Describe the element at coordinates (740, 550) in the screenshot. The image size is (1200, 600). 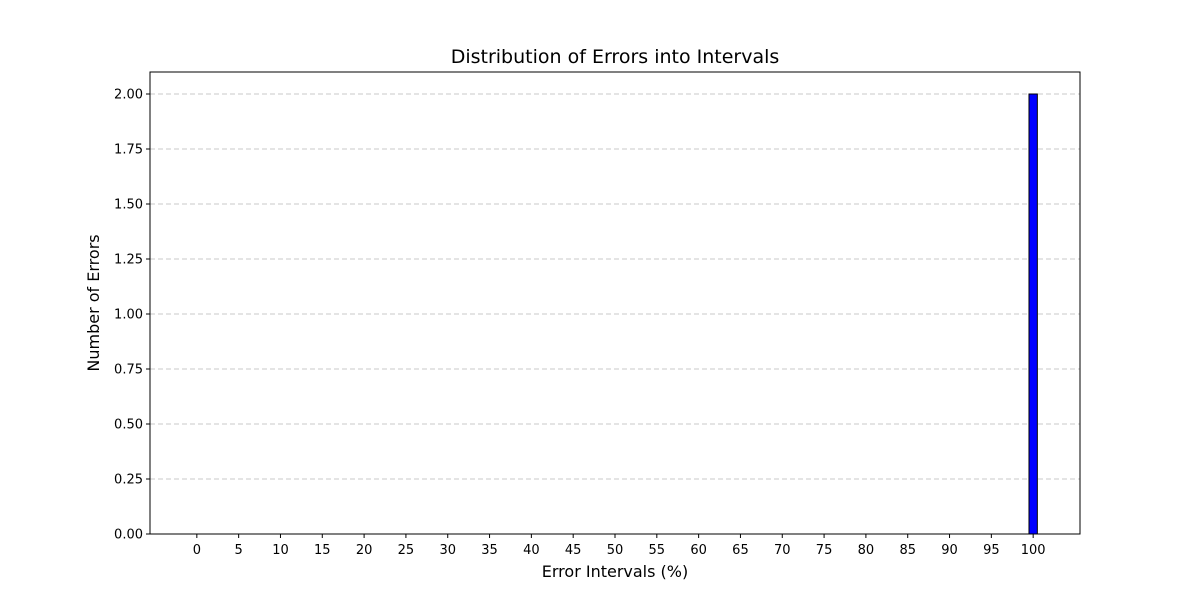
I see `x-tick-label: 65` at that location.